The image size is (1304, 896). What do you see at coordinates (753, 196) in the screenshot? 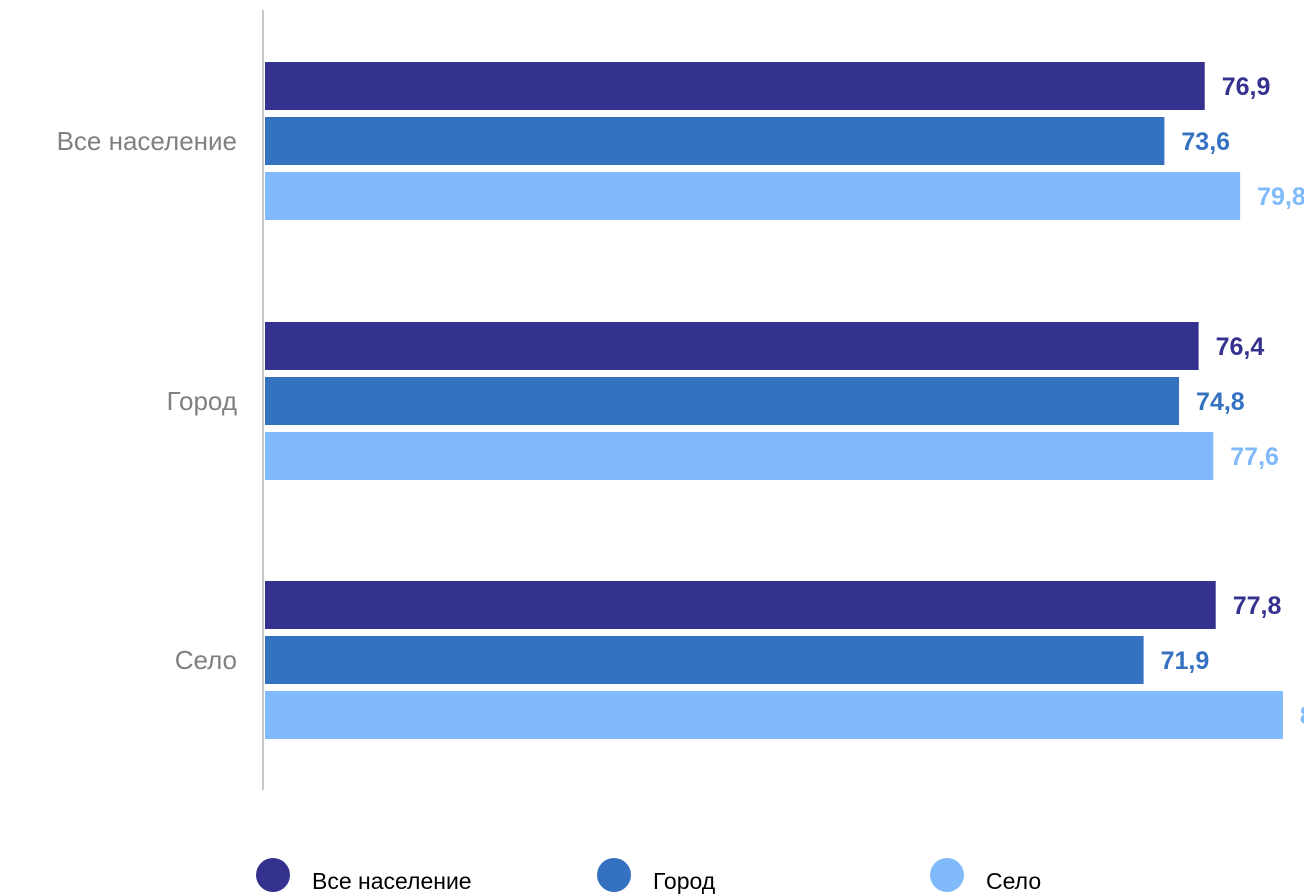
I see `bar-village-all-population` at bounding box center [753, 196].